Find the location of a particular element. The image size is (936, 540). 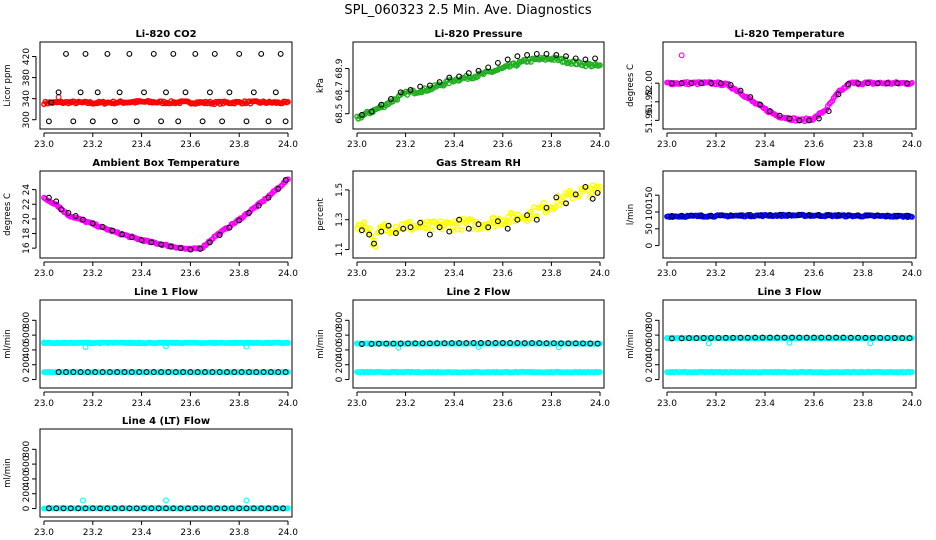

x-tick-label: 24.0 is located at coordinates (288, 404).